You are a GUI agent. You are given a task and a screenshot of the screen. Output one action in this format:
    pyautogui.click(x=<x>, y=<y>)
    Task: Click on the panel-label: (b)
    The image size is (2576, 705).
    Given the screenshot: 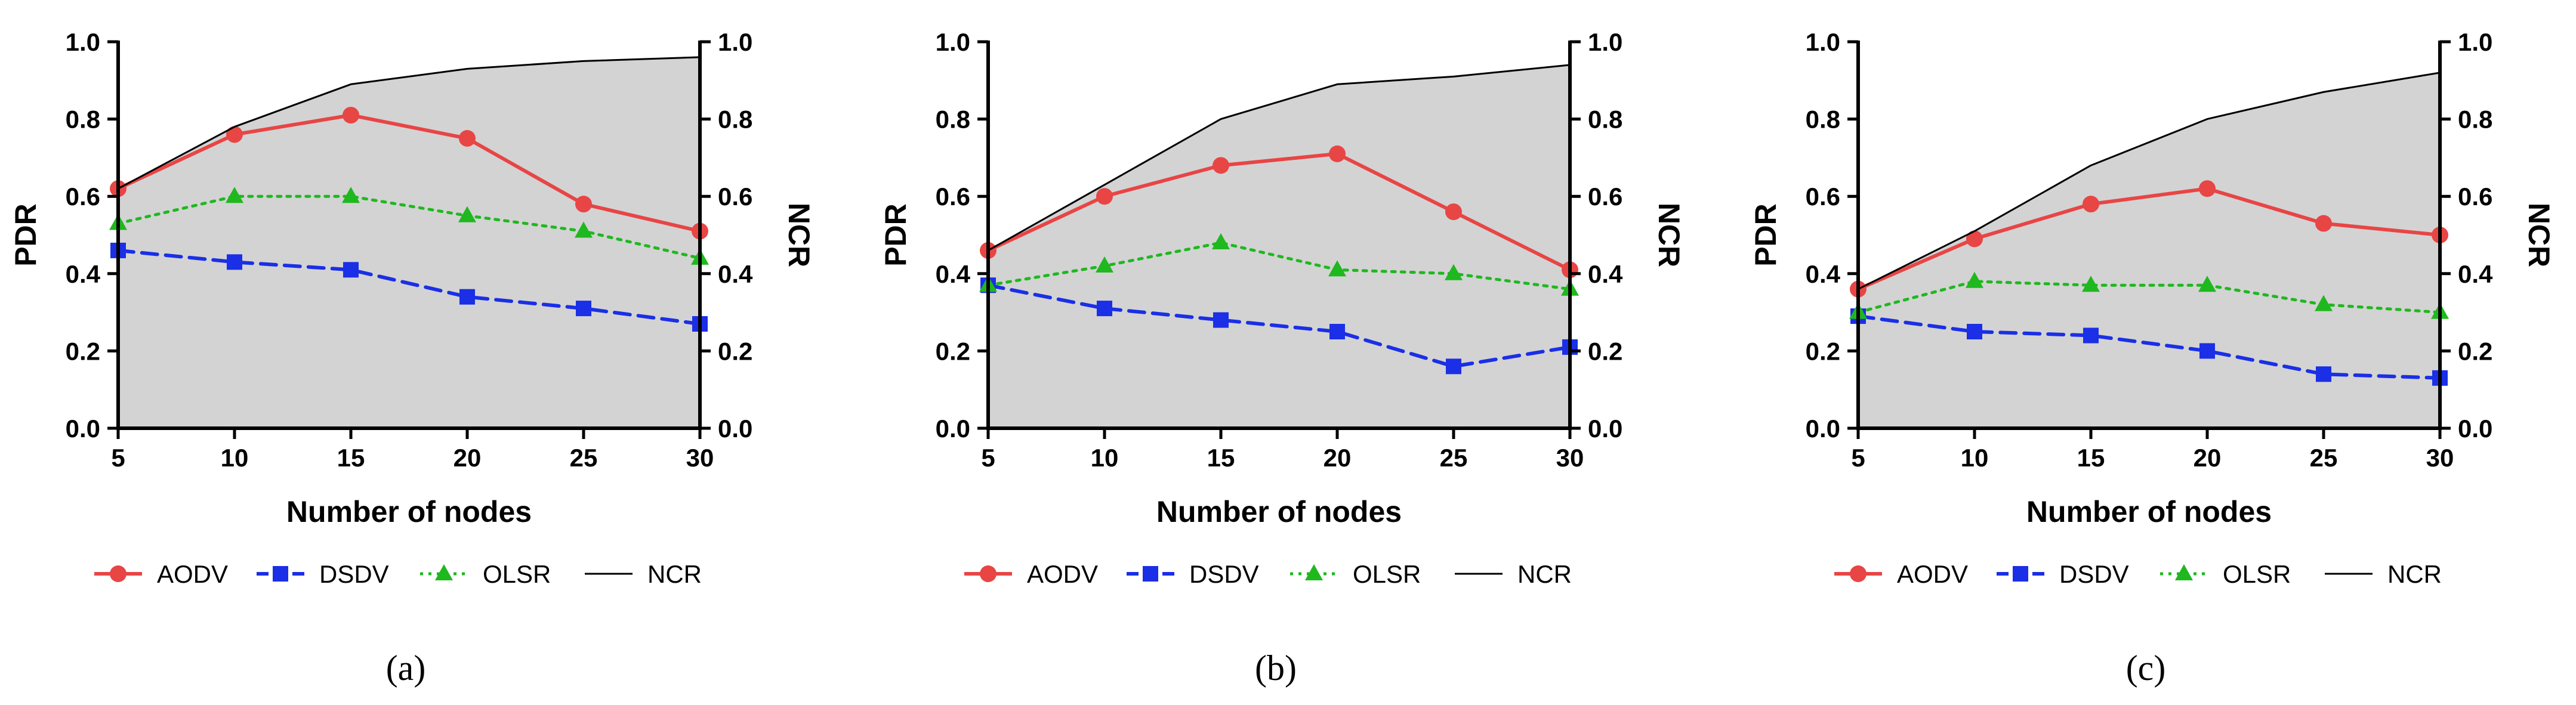 What is the action you would take?
    pyautogui.click(x=1276, y=668)
    